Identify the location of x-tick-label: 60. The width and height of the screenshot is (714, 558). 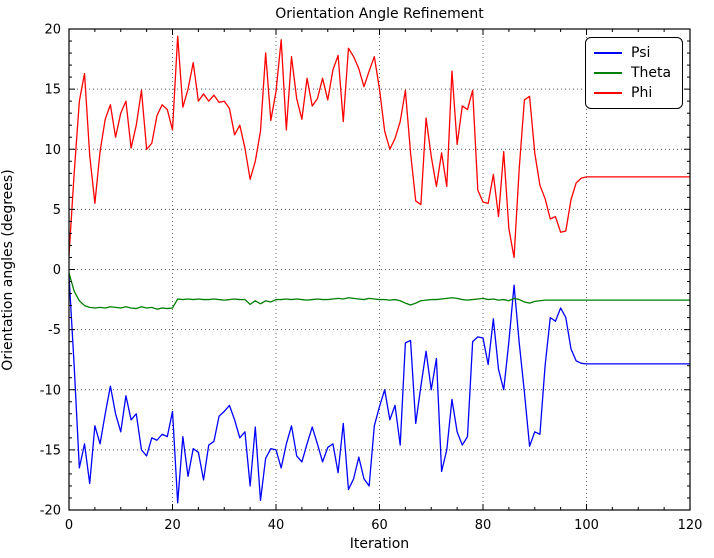
(379, 525).